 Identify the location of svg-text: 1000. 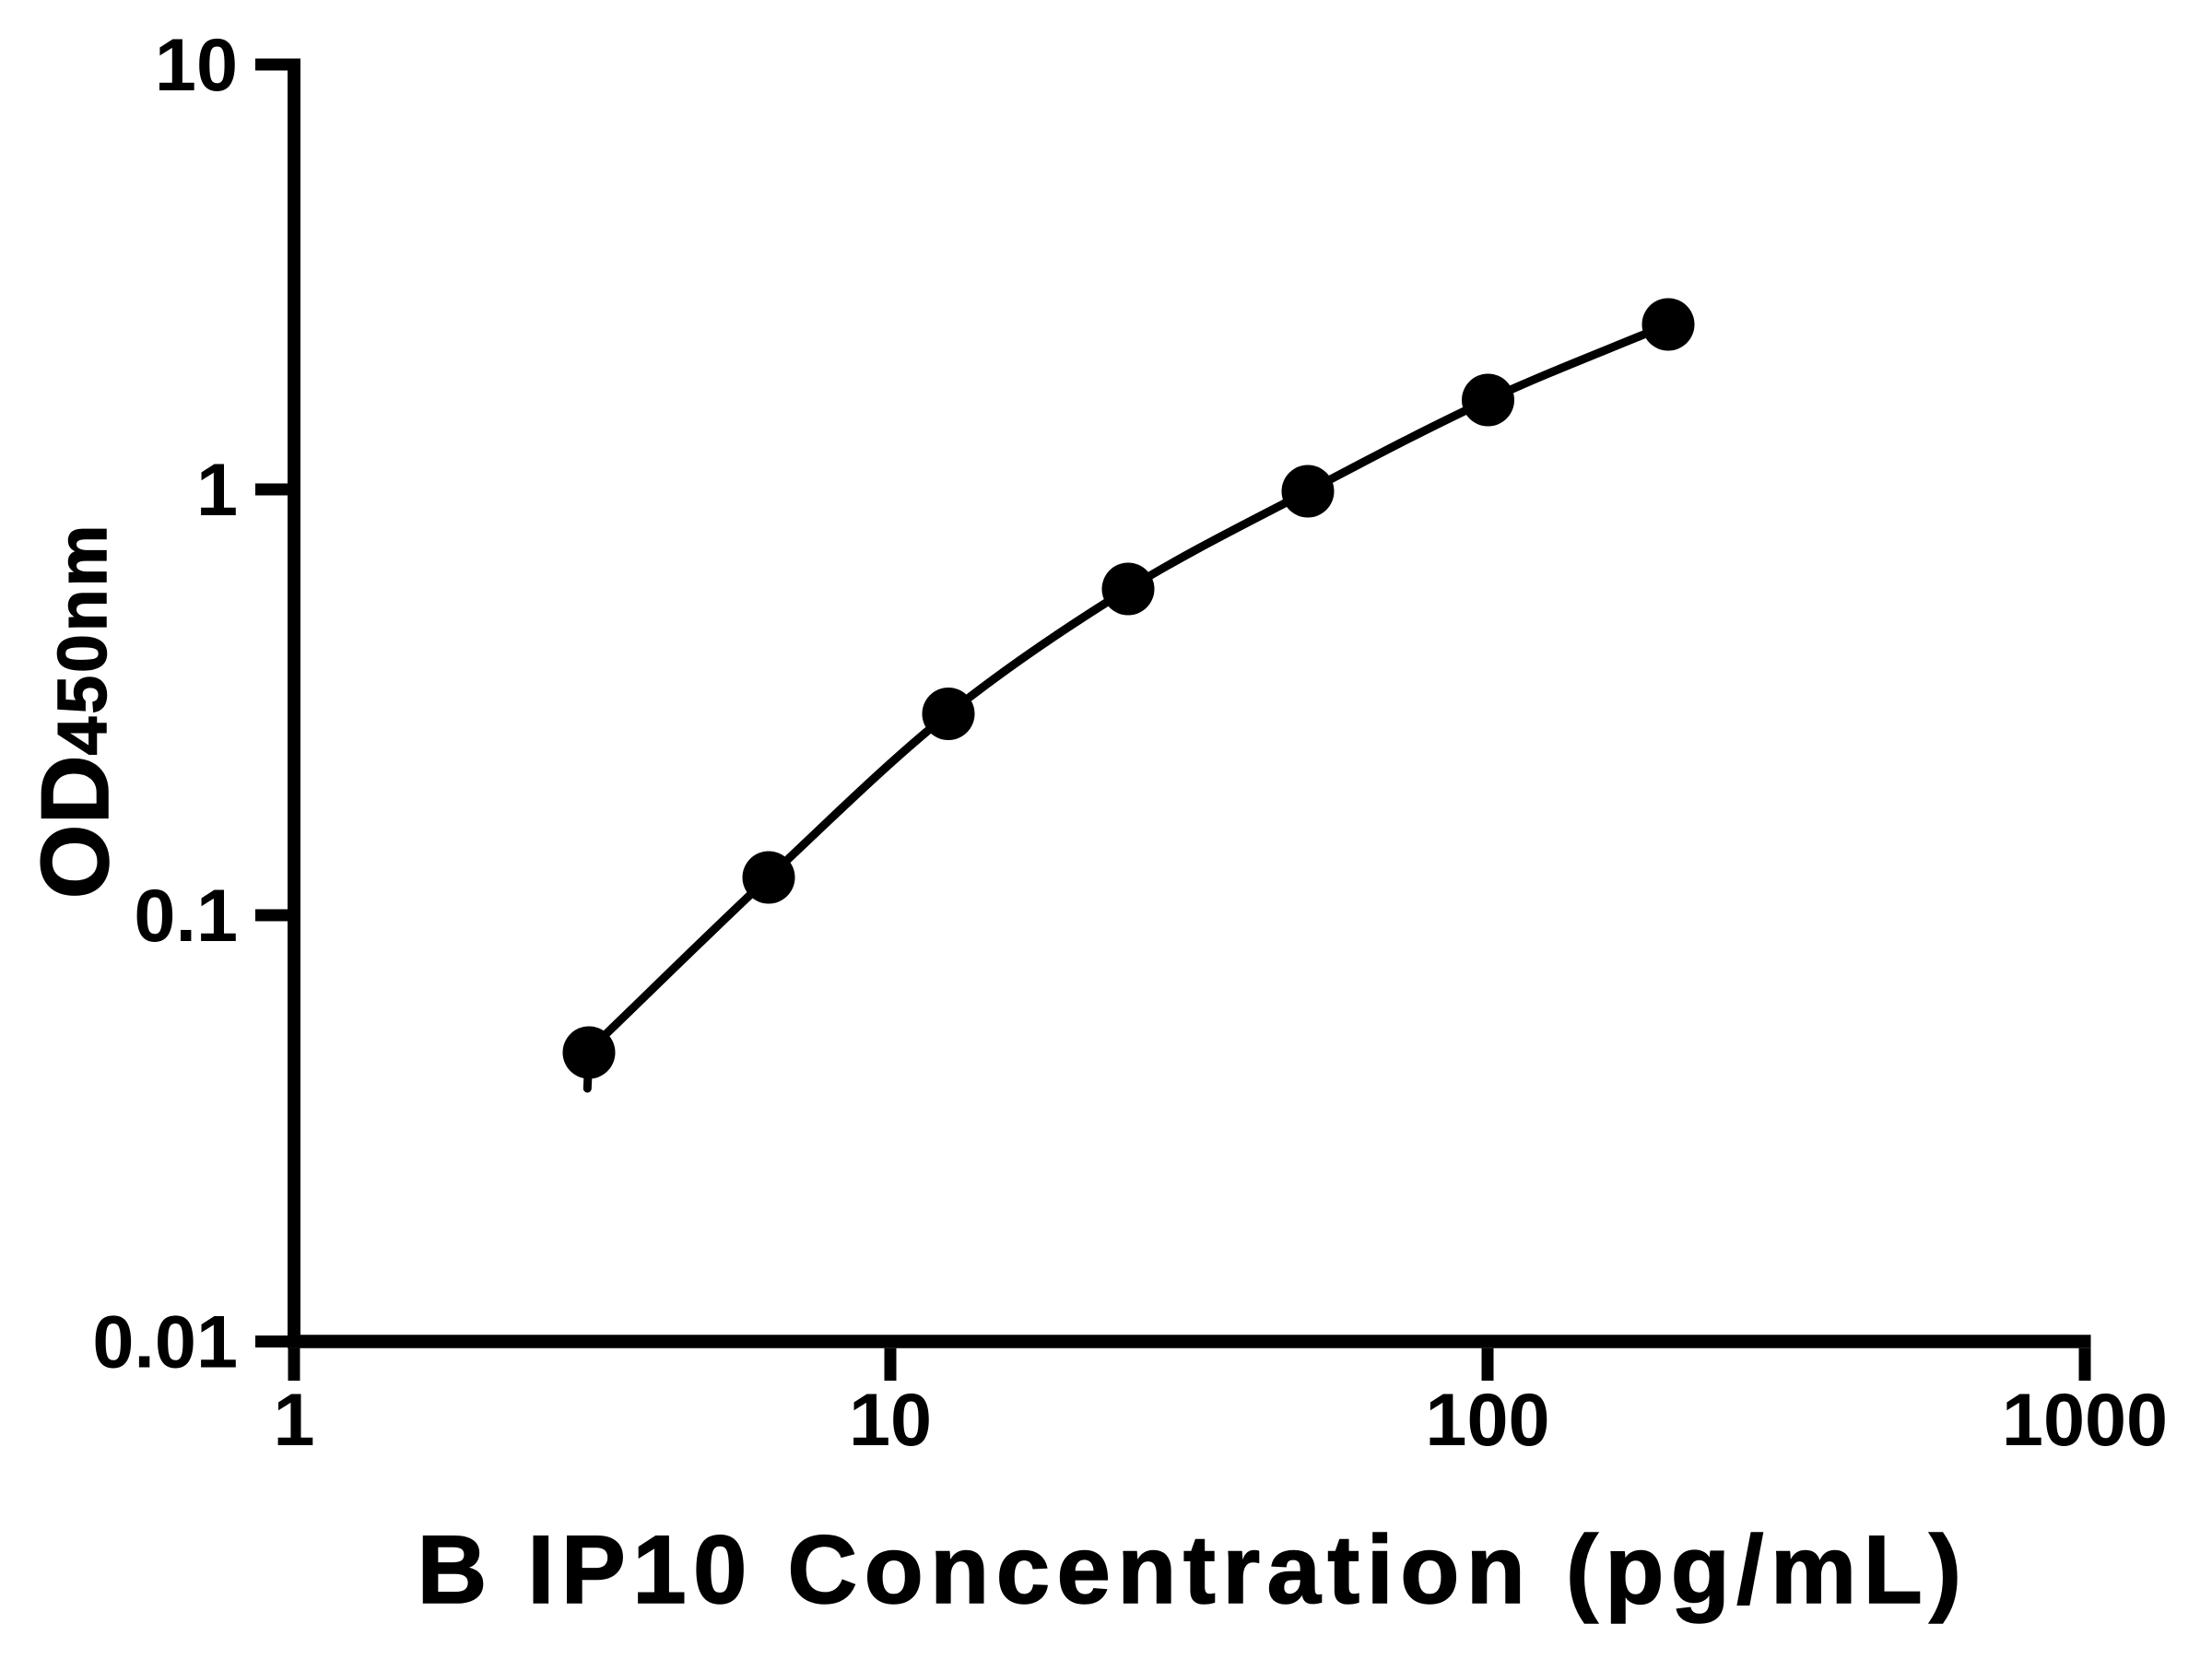
(2085, 1420).